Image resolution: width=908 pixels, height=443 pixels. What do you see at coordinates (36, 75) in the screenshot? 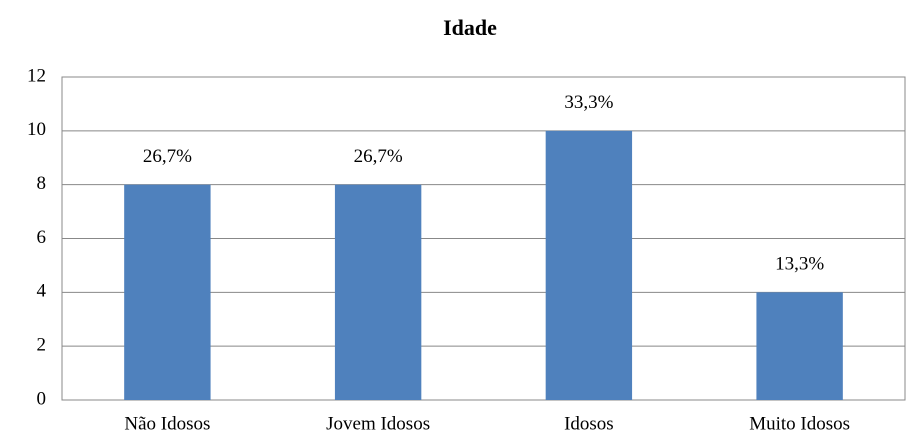
I see `y-tick-label: 12` at bounding box center [36, 75].